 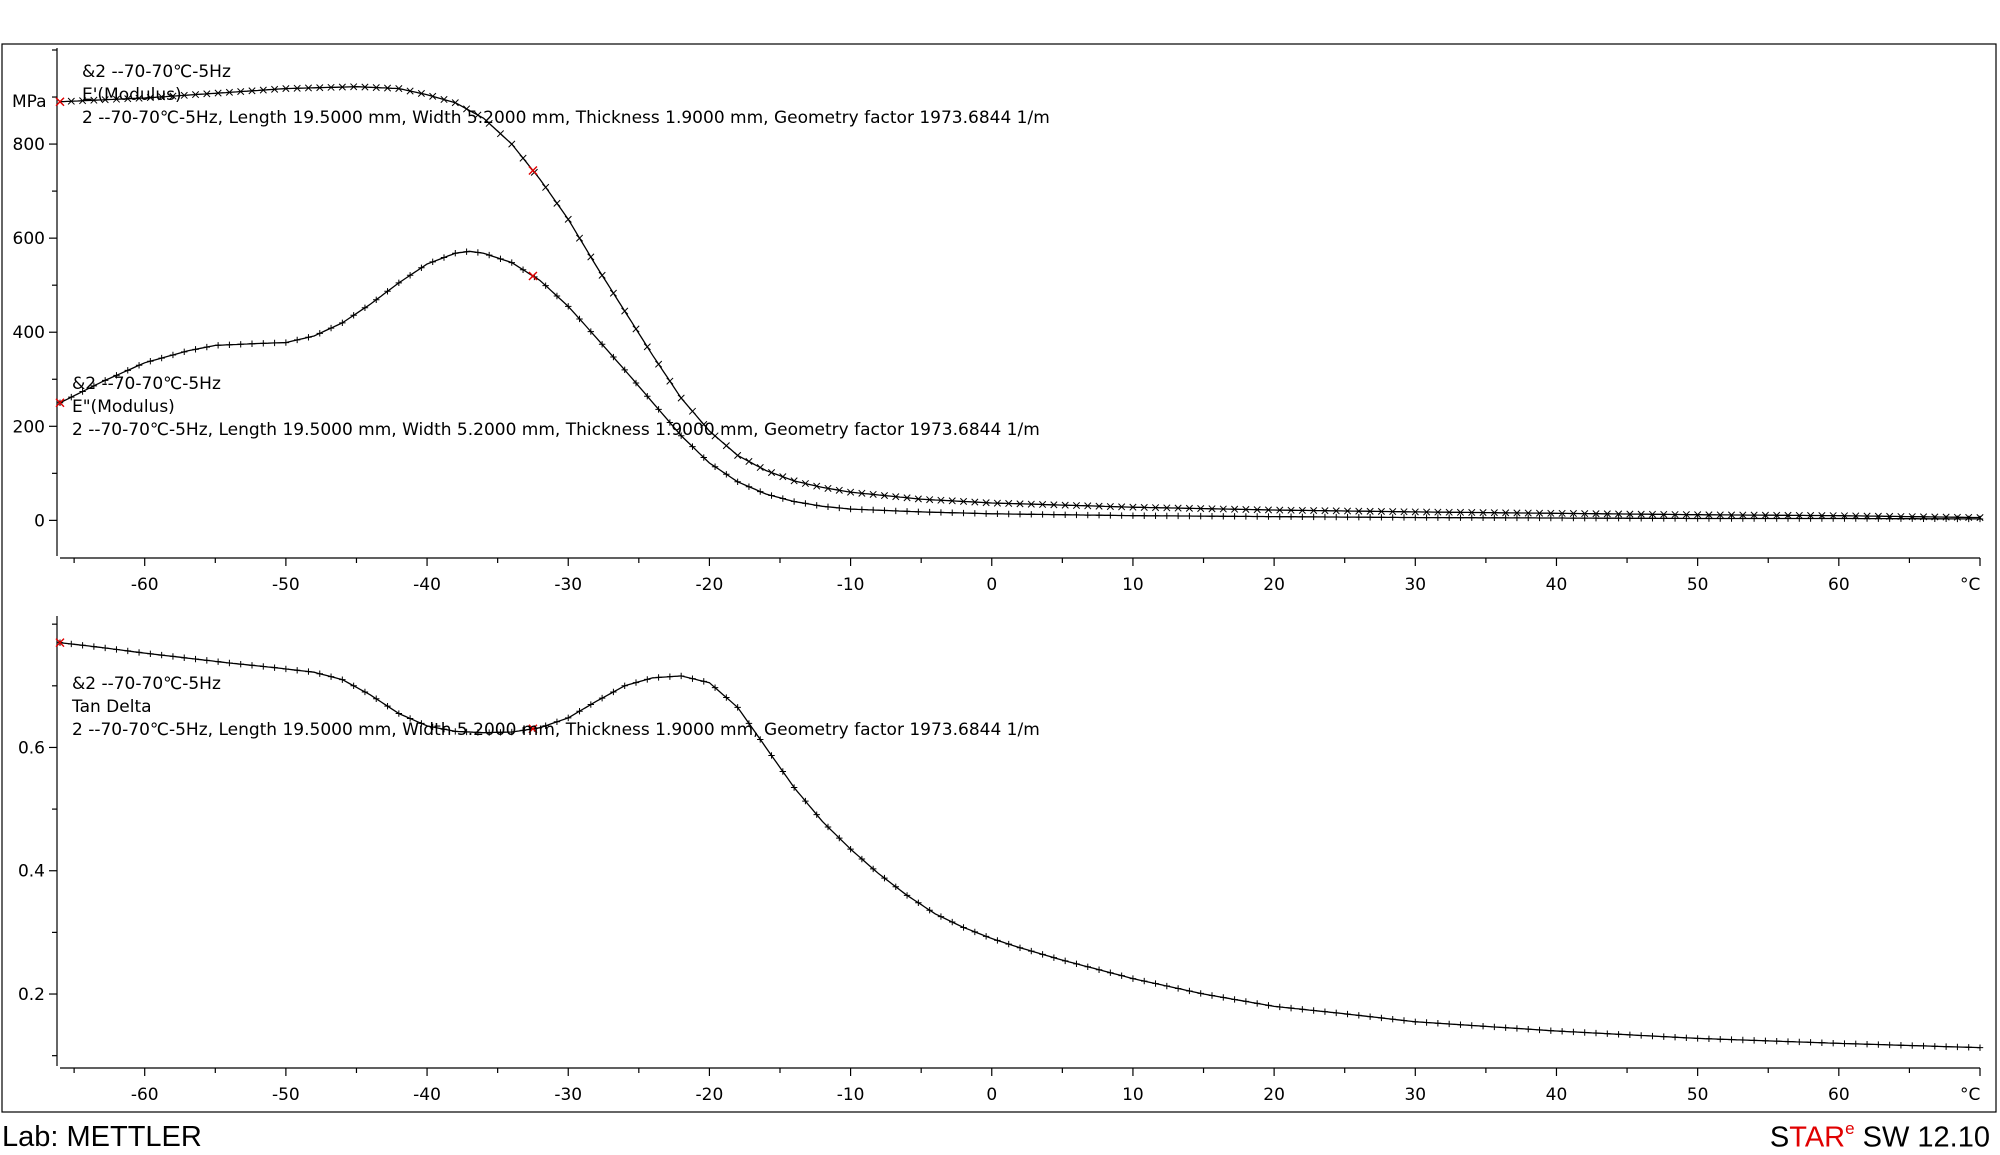 What do you see at coordinates (1817, 1137) in the screenshot?
I see `software-tar: TAR` at bounding box center [1817, 1137].